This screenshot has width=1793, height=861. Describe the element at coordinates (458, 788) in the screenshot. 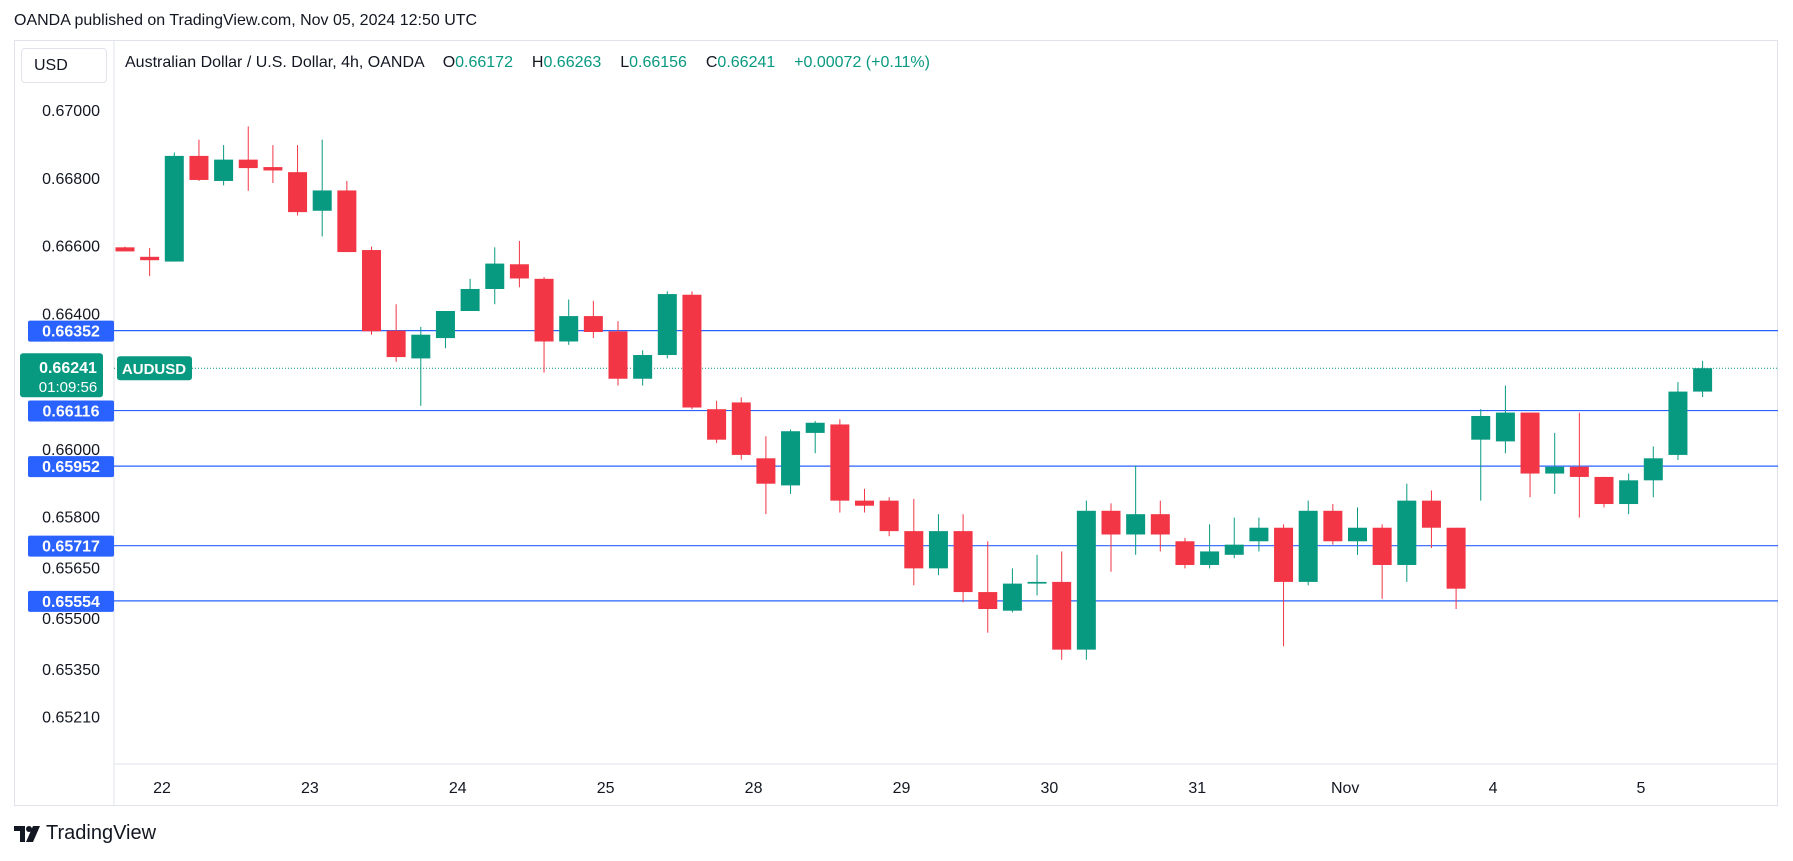

I see `x-tick-label: 24` at that location.